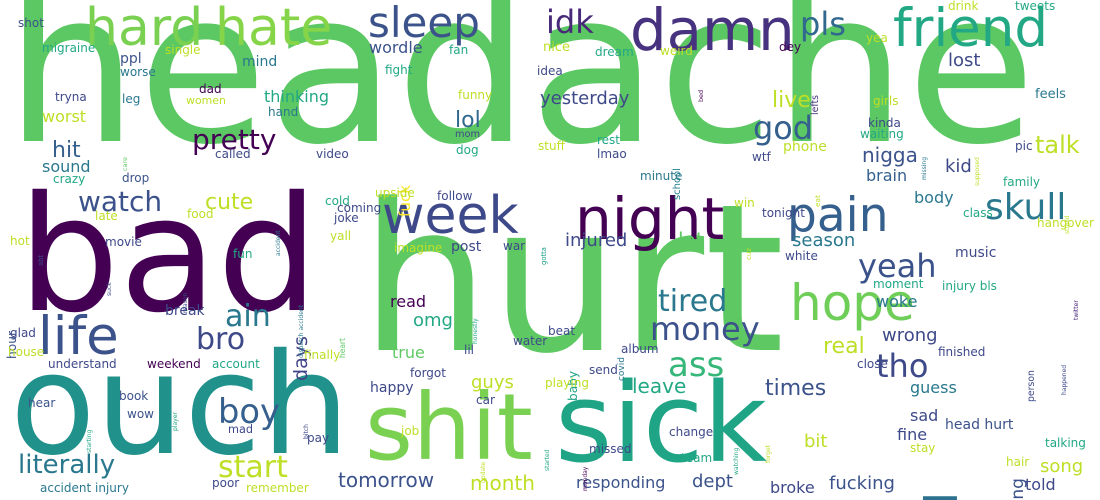  What do you see at coordinates (783, 128) in the screenshot?
I see `word-god: god` at bounding box center [783, 128].